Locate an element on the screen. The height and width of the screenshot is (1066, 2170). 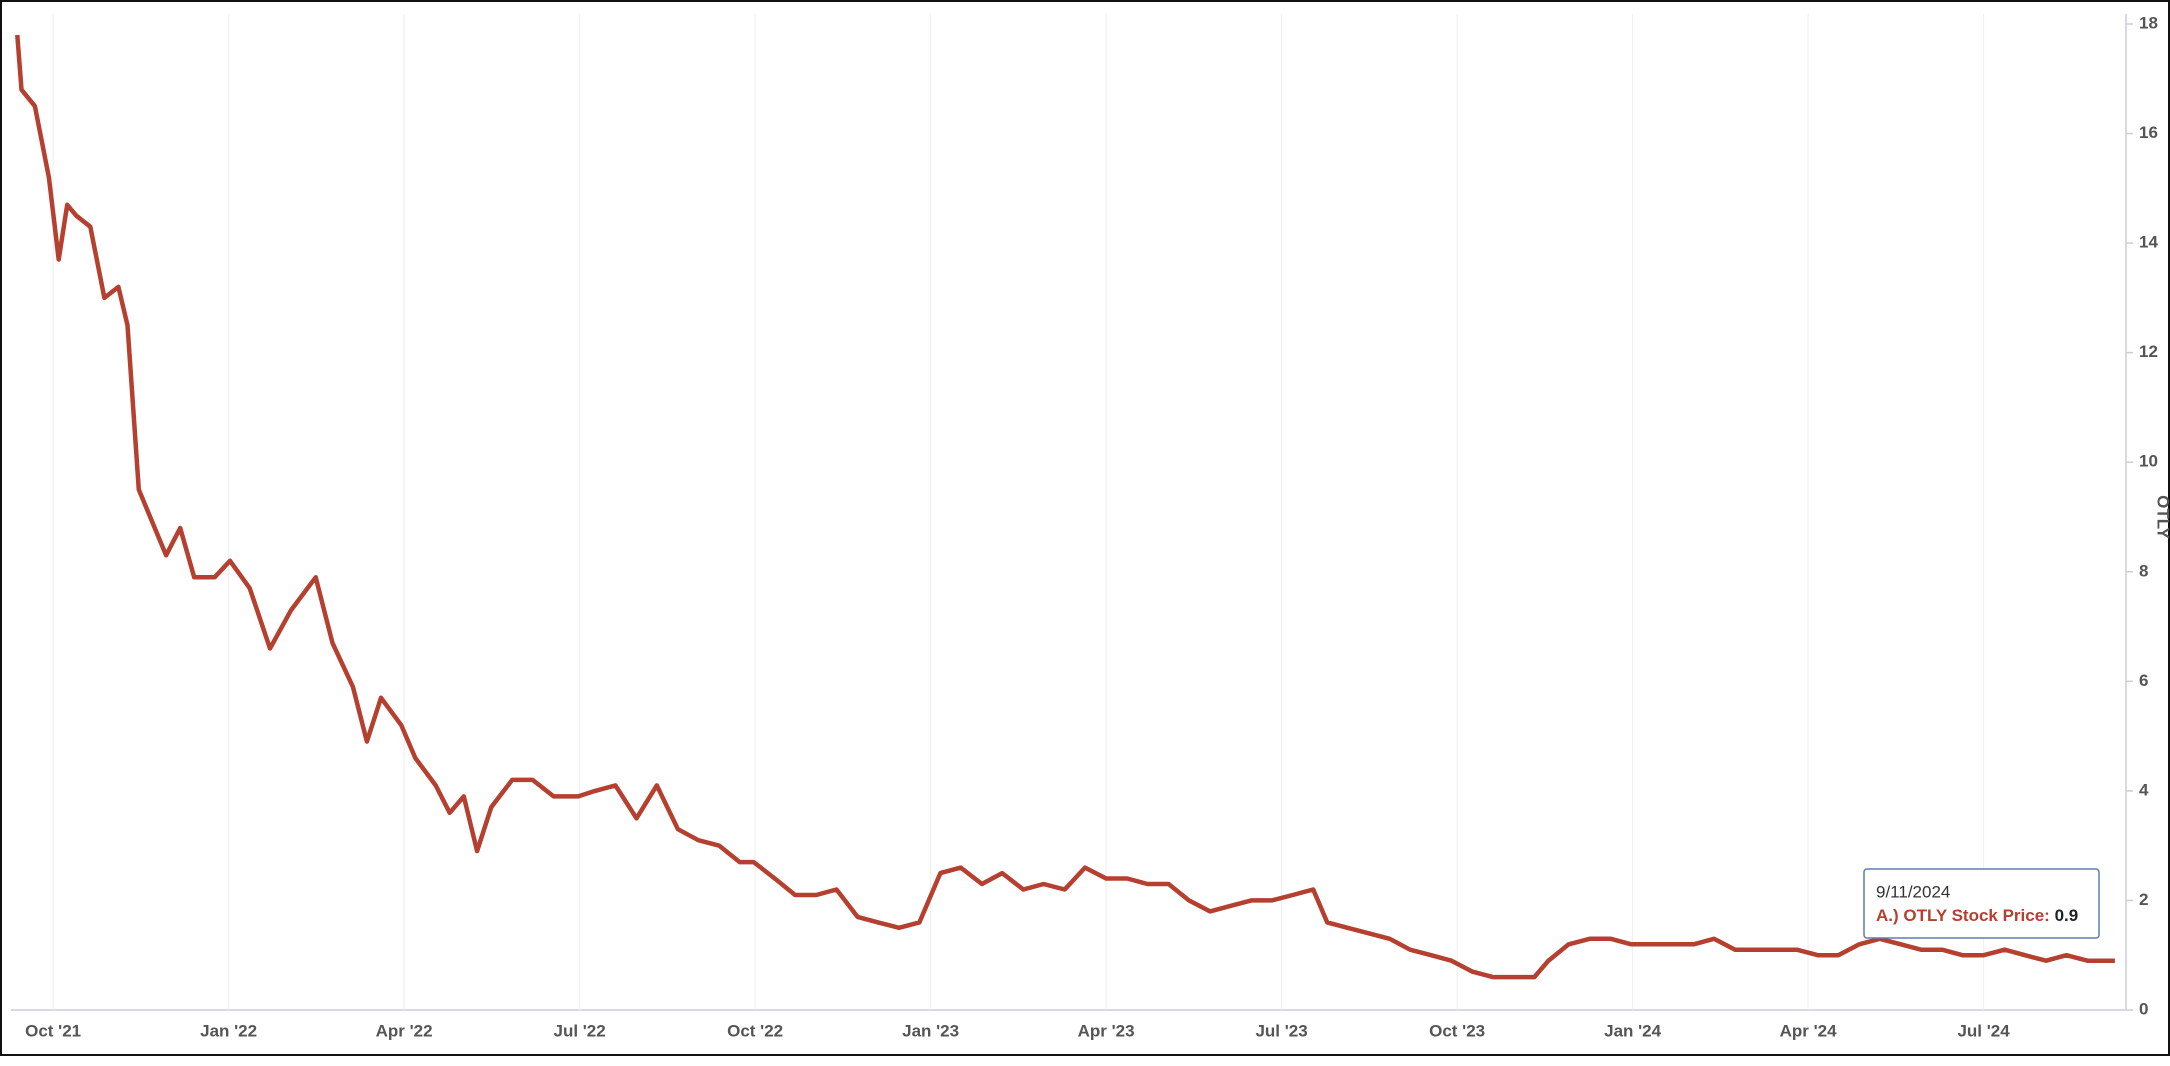
x-tick-label: Apr '24 is located at coordinates (1808, 1030).